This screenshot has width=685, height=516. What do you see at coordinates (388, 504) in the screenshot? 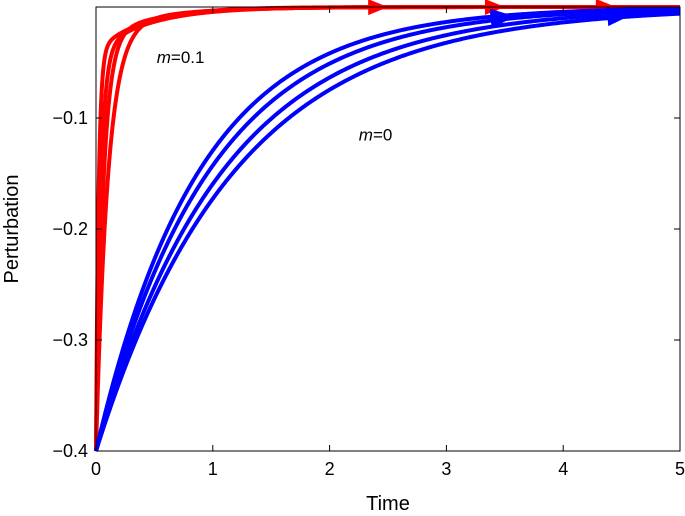
I see `x-axis-title: Time` at bounding box center [388, 504].